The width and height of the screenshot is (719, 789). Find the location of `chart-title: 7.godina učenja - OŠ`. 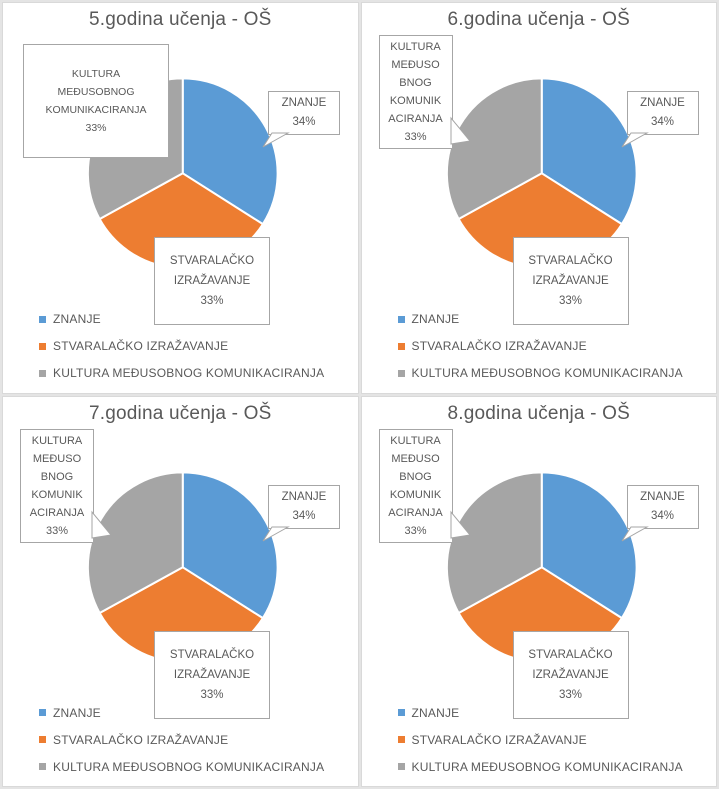

chart-title: 7.godina učenja - OŠ is located at coordinates (180, 413).